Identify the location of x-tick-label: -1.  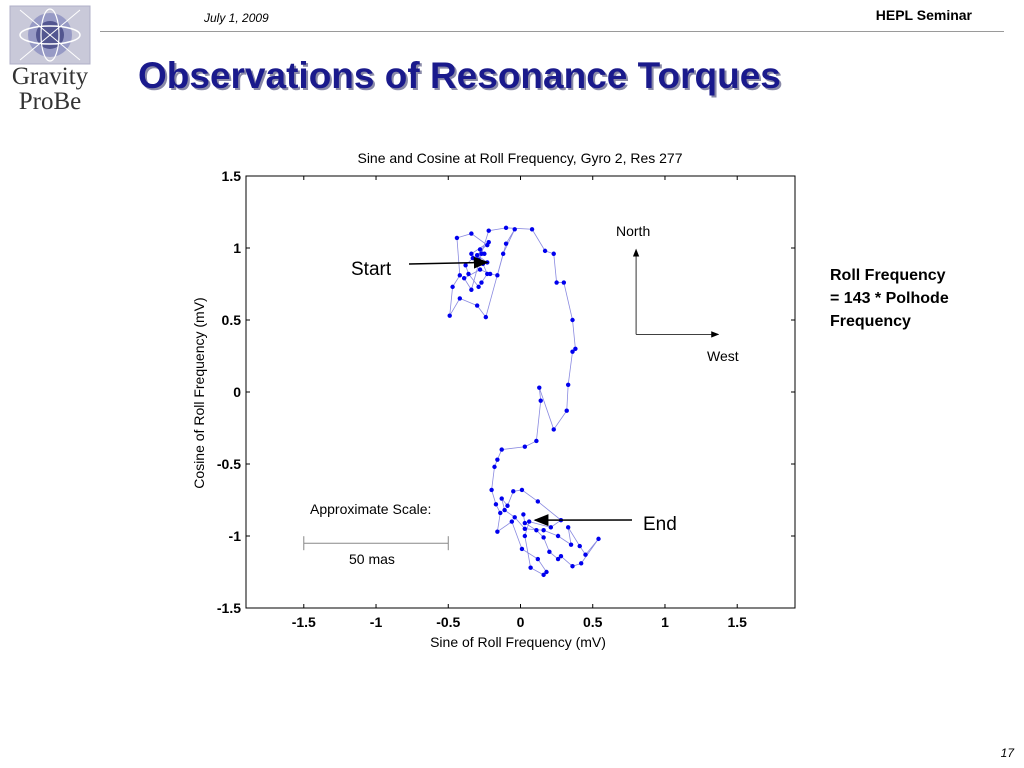
(376, 622).